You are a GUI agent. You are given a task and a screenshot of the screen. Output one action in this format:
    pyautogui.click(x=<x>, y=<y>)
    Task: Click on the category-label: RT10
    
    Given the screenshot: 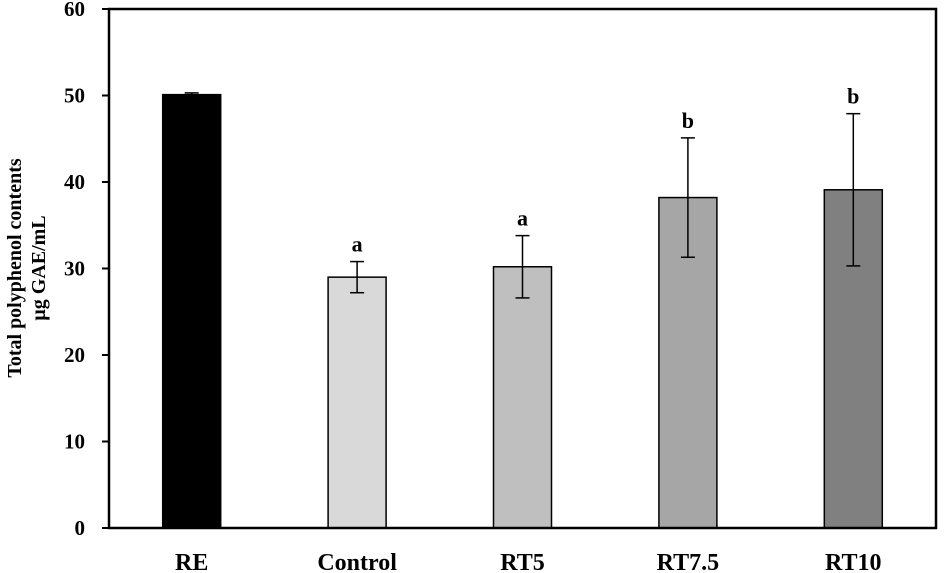 What is the action you would take?
    pyautogui.click(x=853, y=561)
    